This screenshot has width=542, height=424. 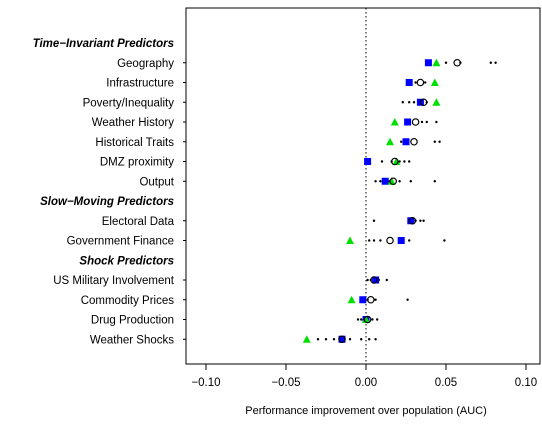 I want to click on group-label: Slow−Moving Predictors, so click(x=107, y=202).